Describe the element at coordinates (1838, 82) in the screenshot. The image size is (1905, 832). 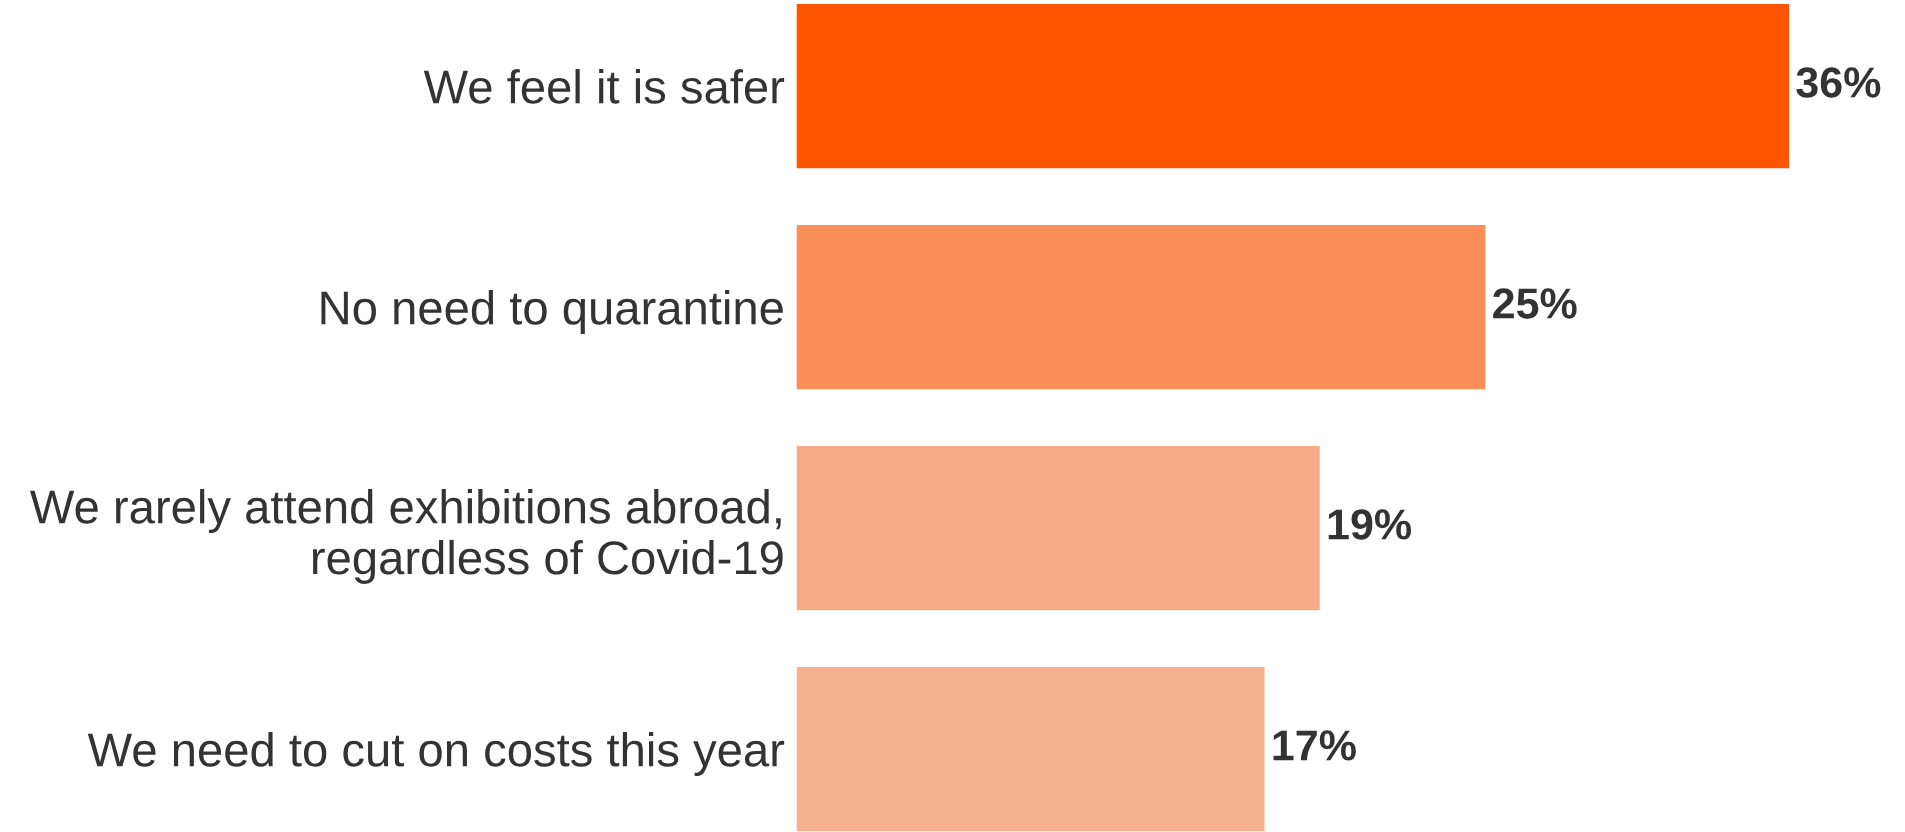
I see `data-label: 36%` at that location.